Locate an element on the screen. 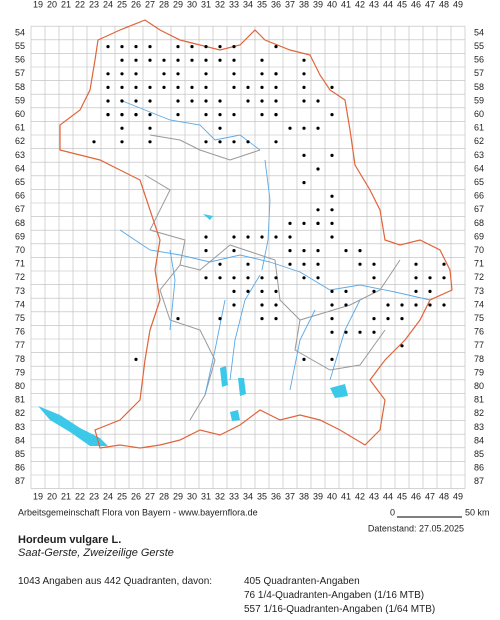 The height and width of the screenshot is (620, 500). column-label: 24 is located at coordinates (108, 4).